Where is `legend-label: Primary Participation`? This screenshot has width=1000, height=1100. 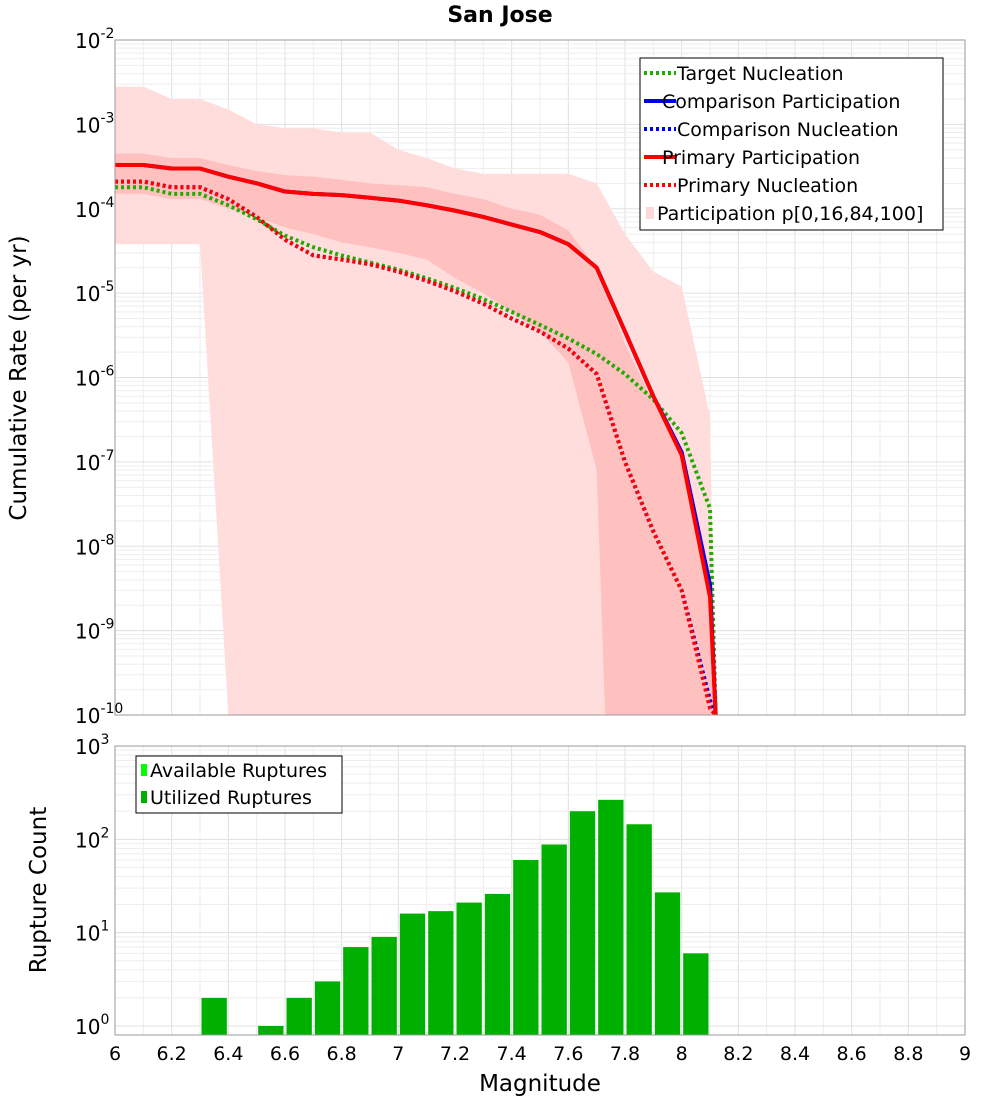
legend-label: Primary Participation is located at coordinates (761, 158).